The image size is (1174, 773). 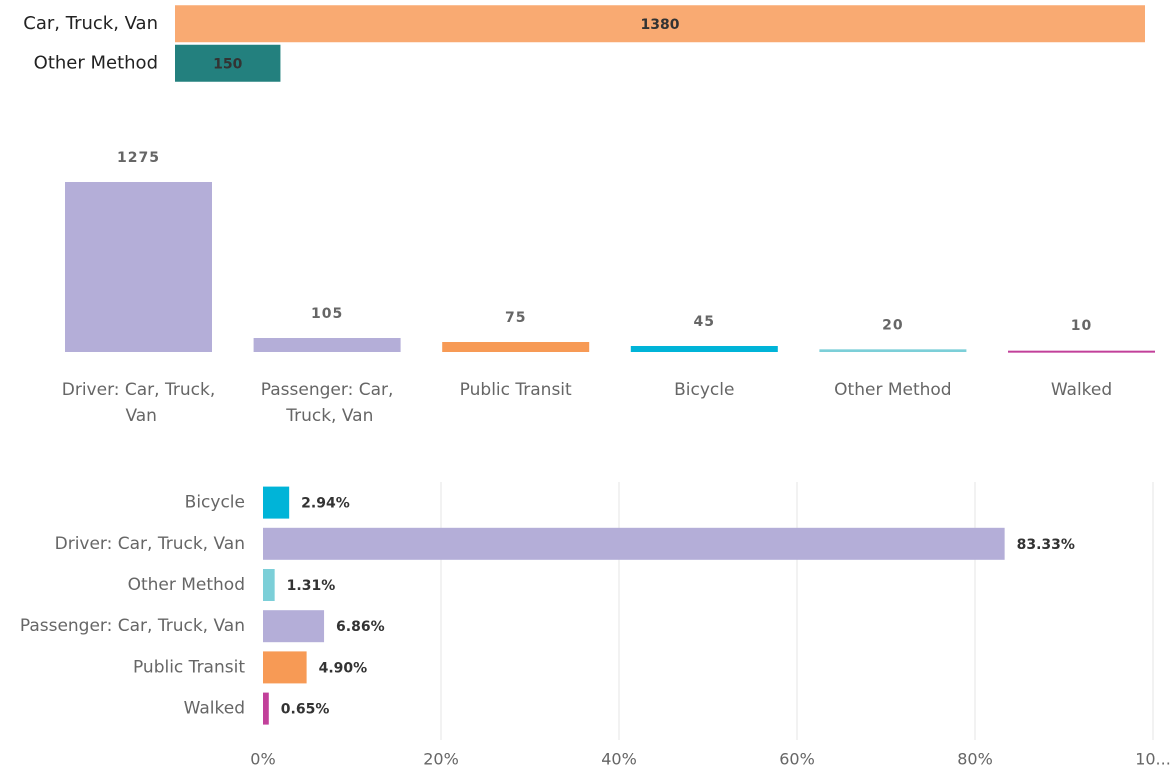 I want to click on x-tick-label: 80%, so click(x=975, y=759).